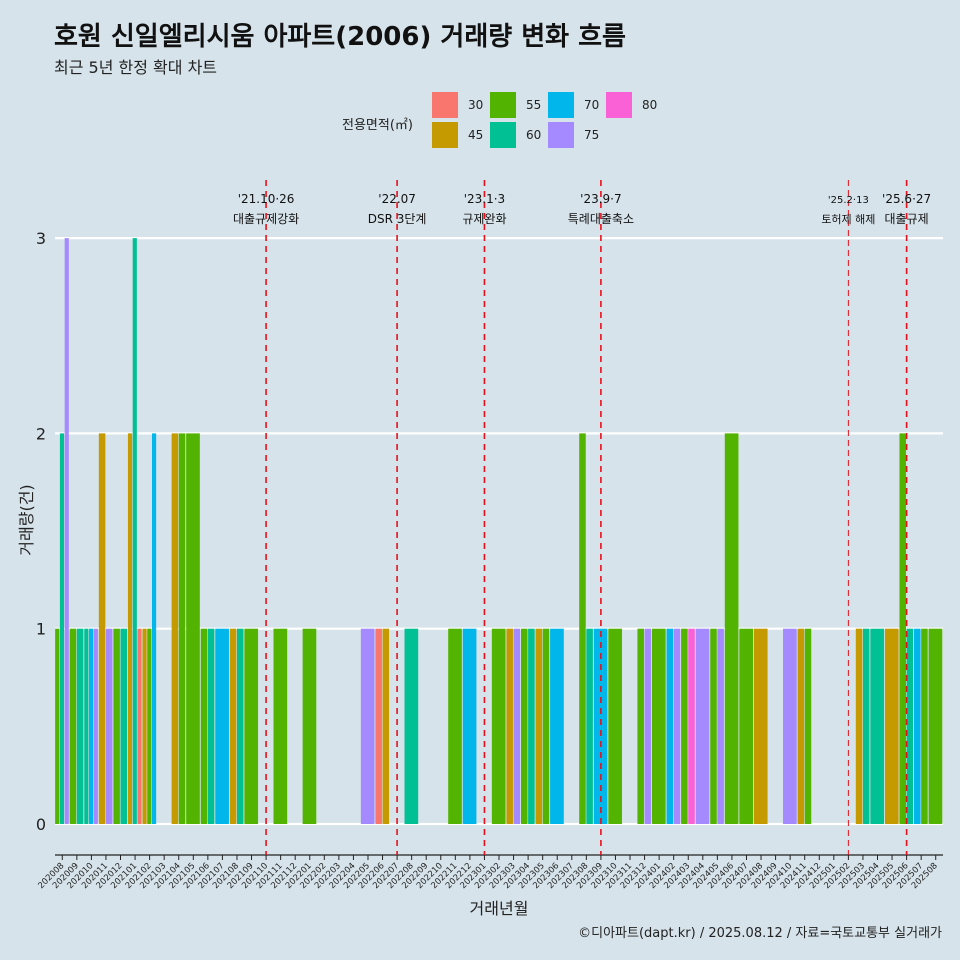  I want to click on event-name-label: 대출규제, so click(907, 219).